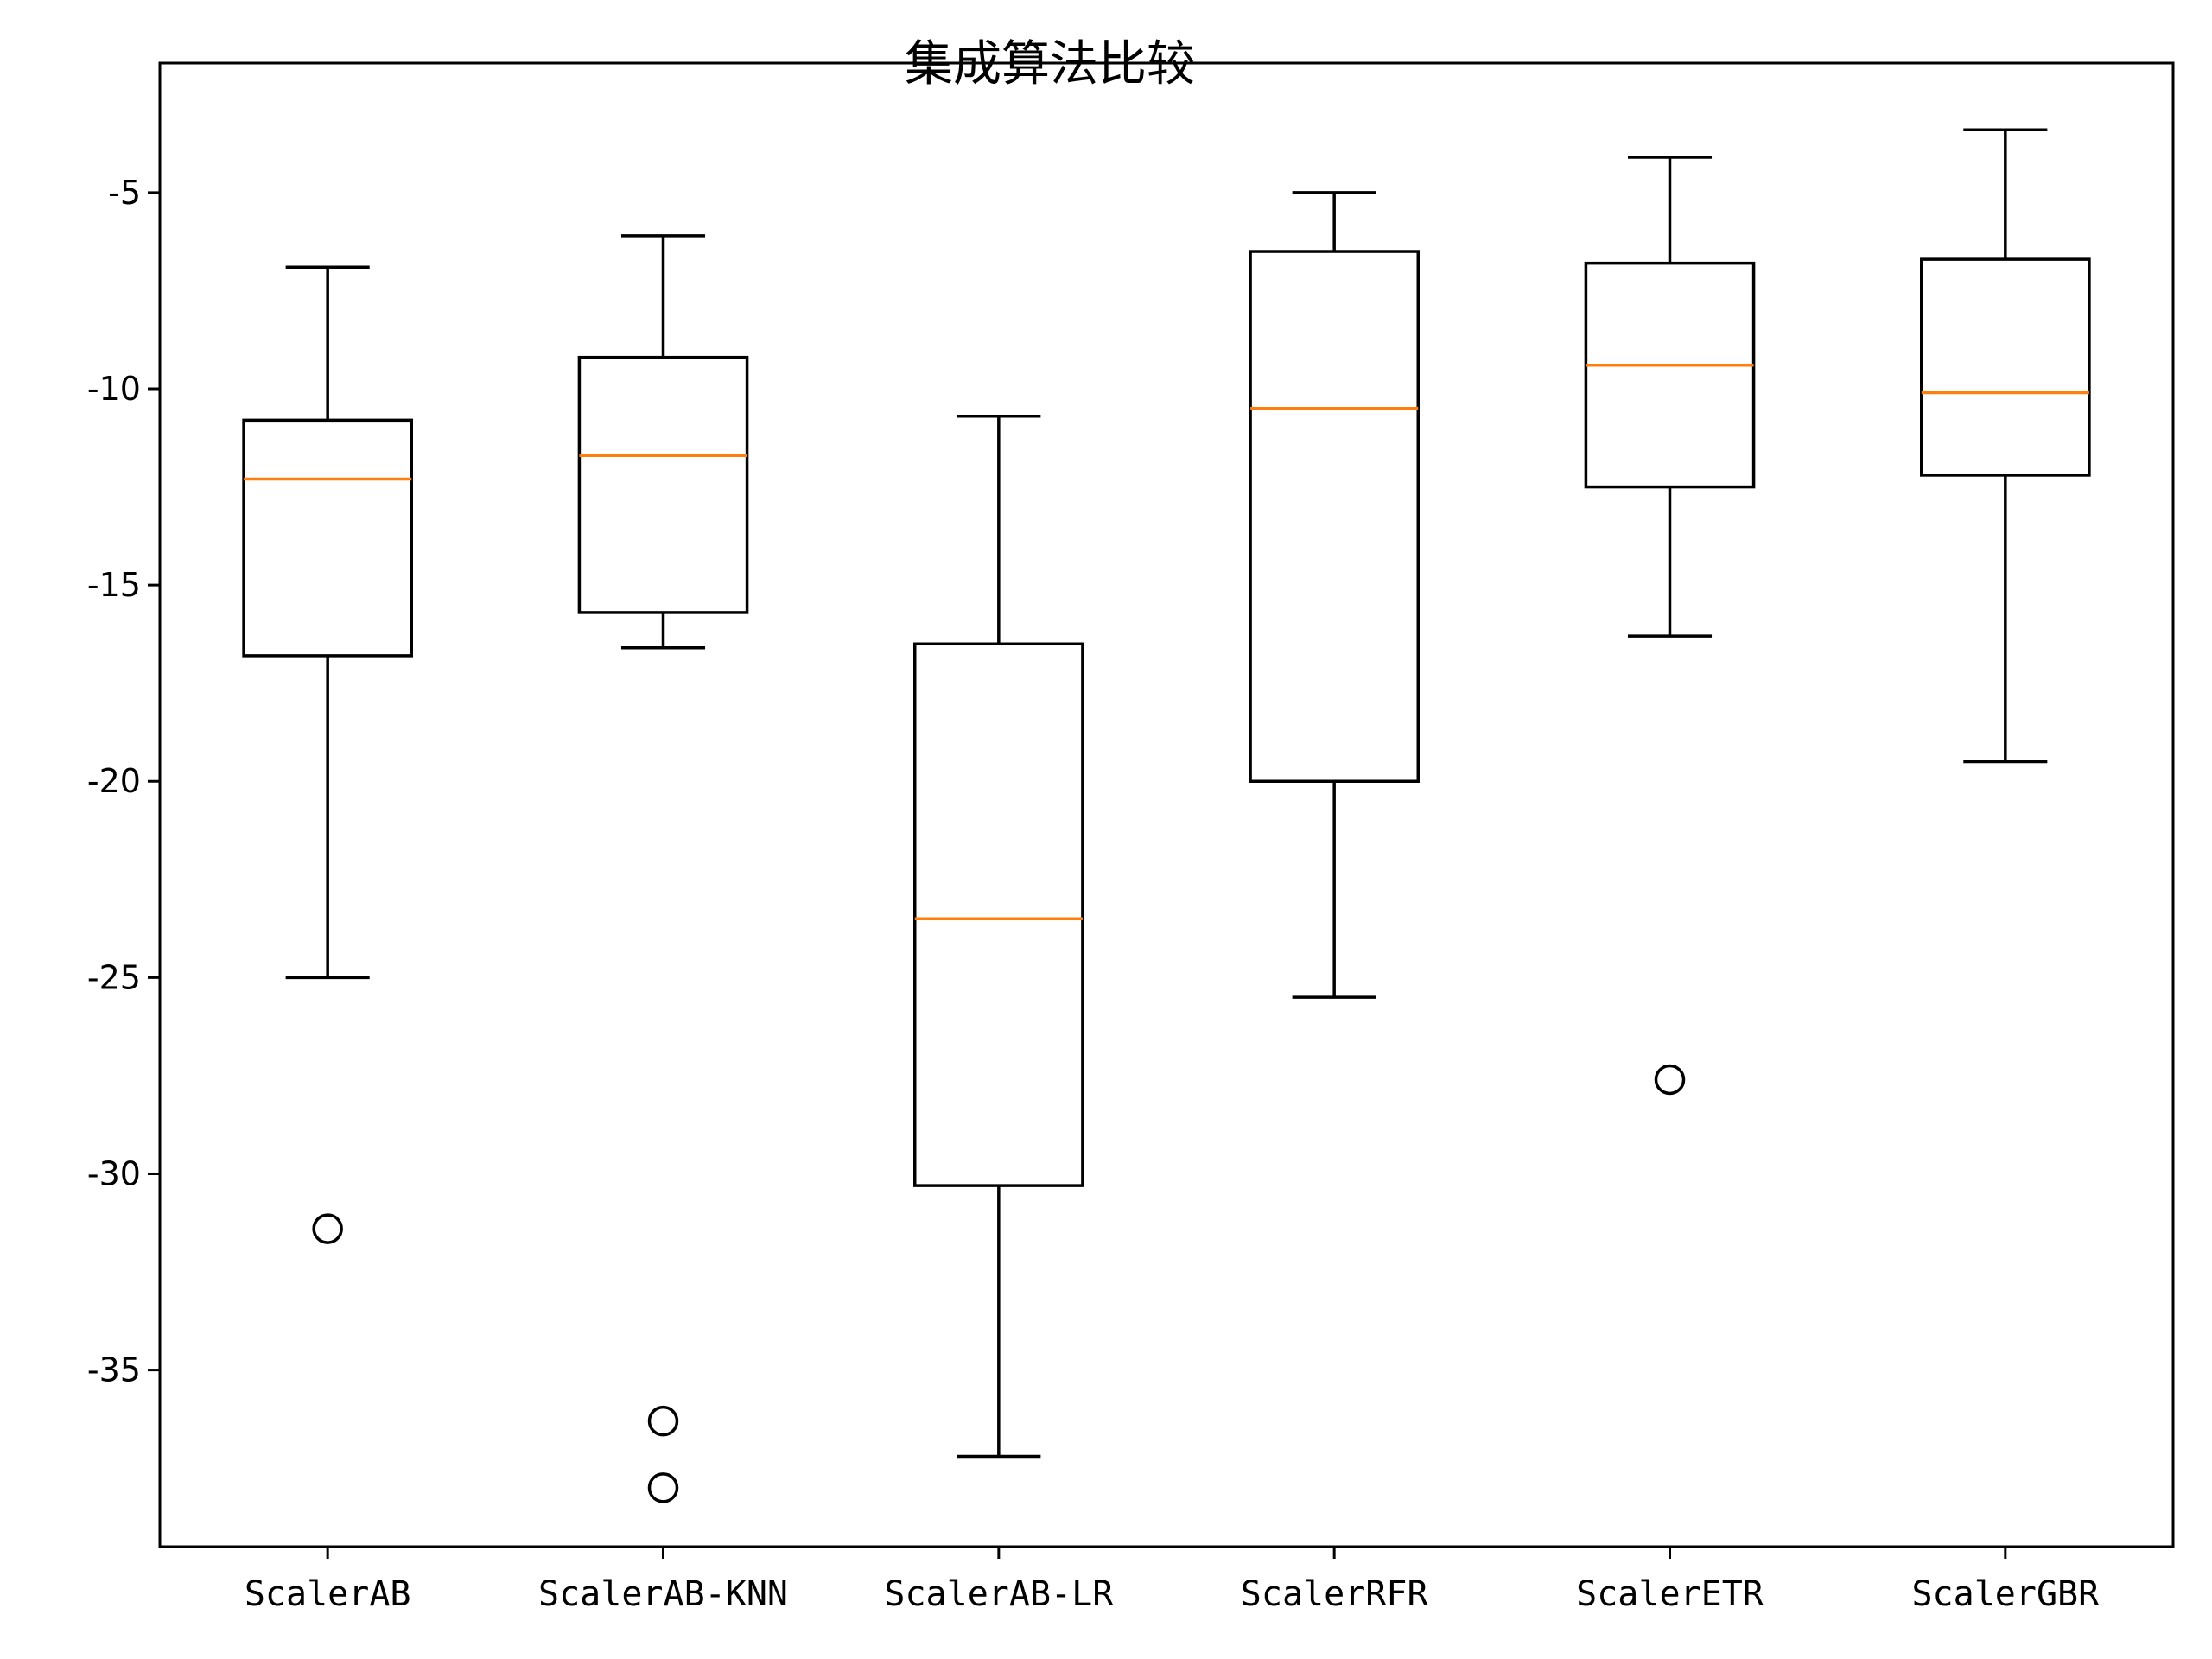 This screenshot has width=2212, height=1659. Describe the element at coordinates (2005, 1594) in the screenshot. I see `x-tick-label: ScalerGBR` at that location.